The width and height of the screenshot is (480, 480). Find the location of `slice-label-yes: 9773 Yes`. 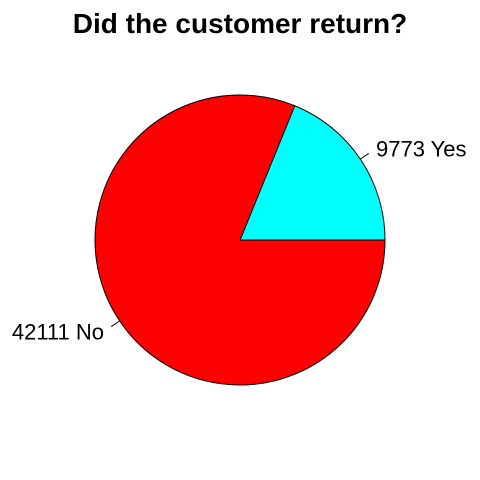

slice-label-yes: 9773 Yes is located at coordinates (421, 149).